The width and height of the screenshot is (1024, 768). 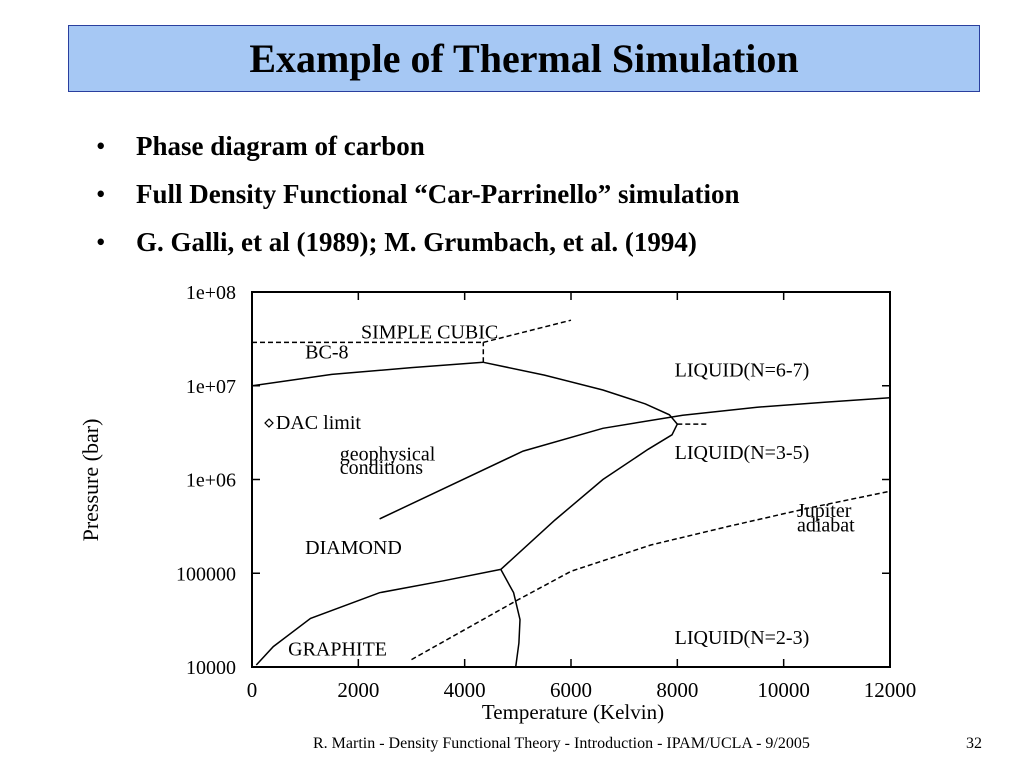 What do you see at coordinates (974, 743) in the screenshot?
I see `page-number: 32` at bounding box center [974, 743].